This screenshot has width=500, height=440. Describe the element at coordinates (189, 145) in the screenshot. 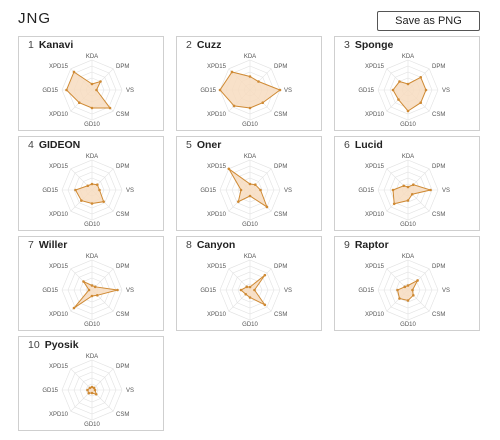

I see `player-rank: 5` at that location.